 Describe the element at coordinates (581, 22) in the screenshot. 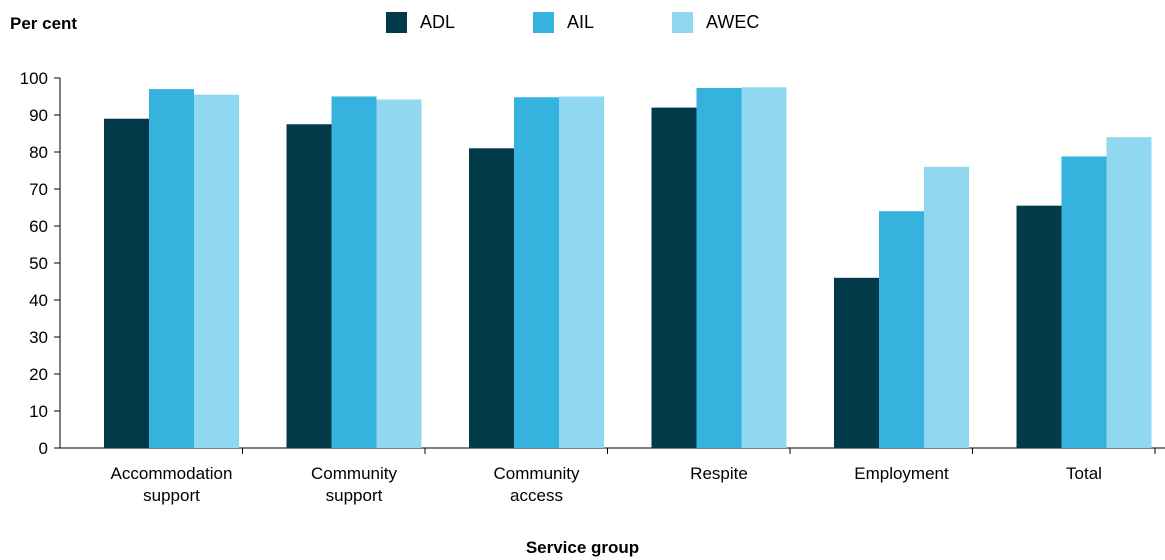

I see `legend-label-ail: AIL` at that location.